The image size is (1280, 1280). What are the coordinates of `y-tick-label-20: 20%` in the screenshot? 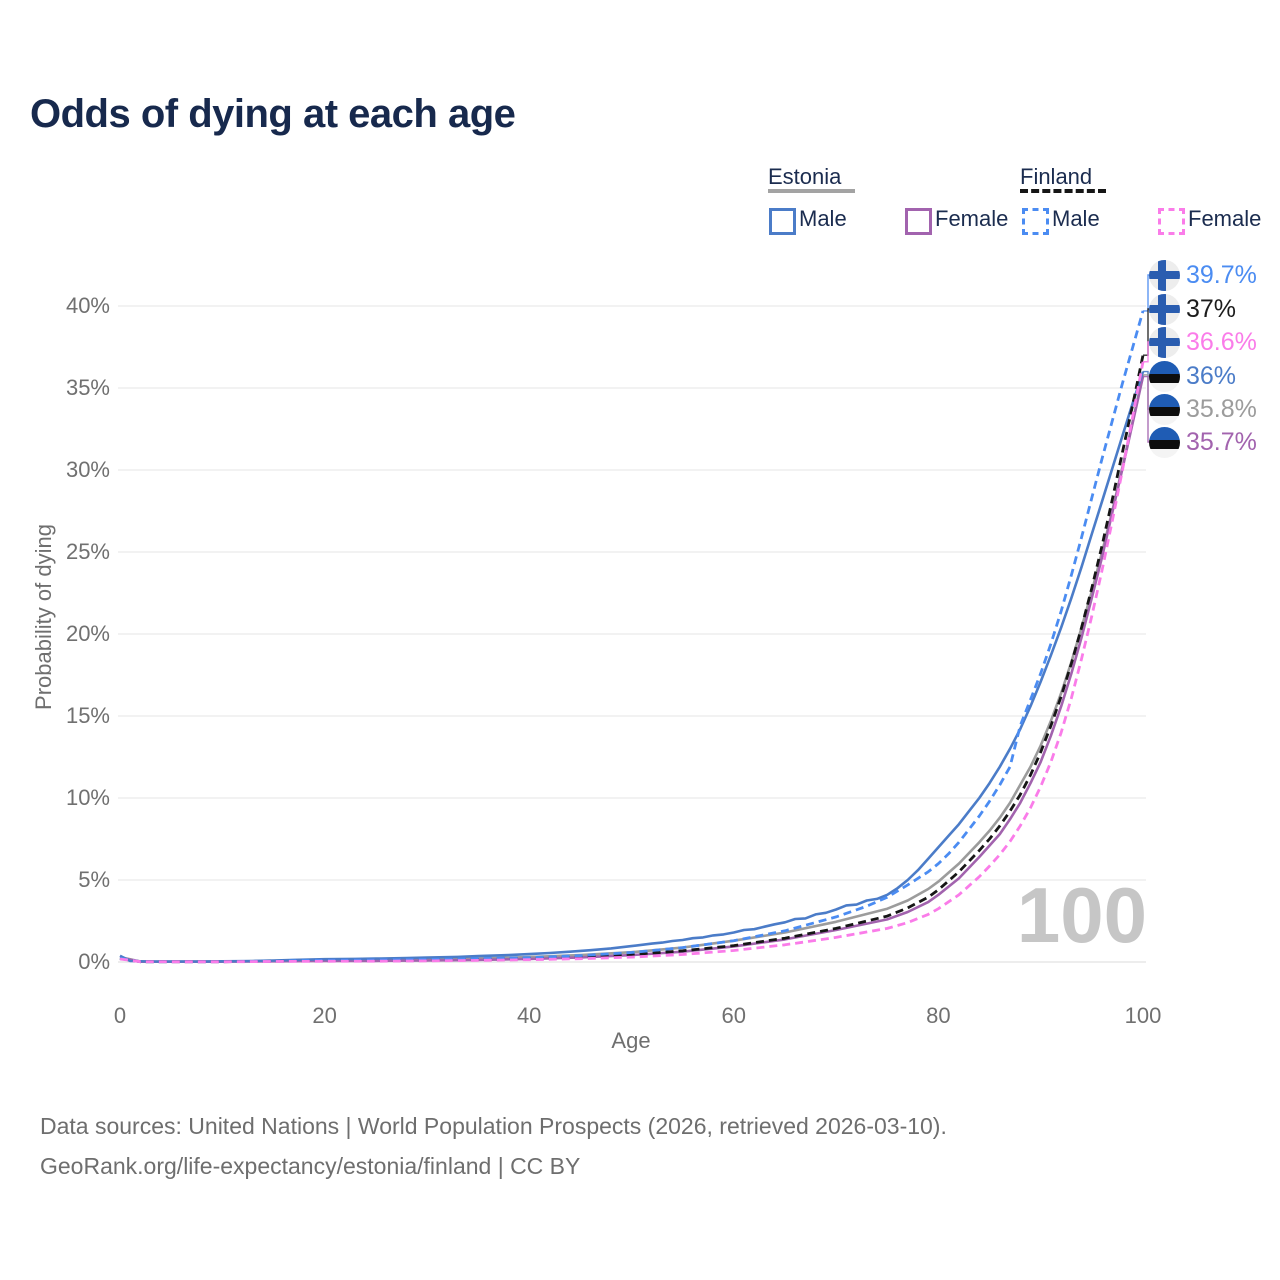 It's located at (87, 633).